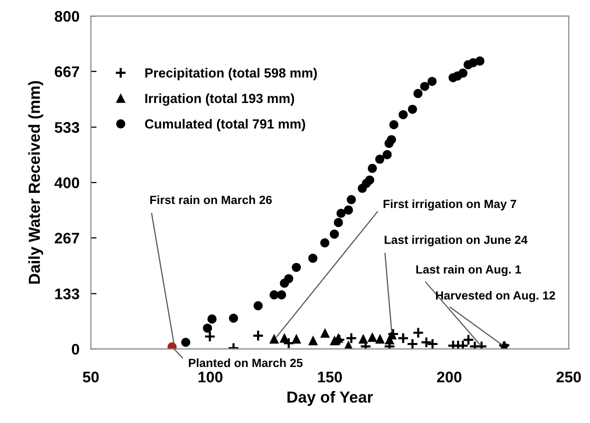  Describe the element at coordinates (67, 16) in the screenshot. I see `y-tick-label: 800` at that location.